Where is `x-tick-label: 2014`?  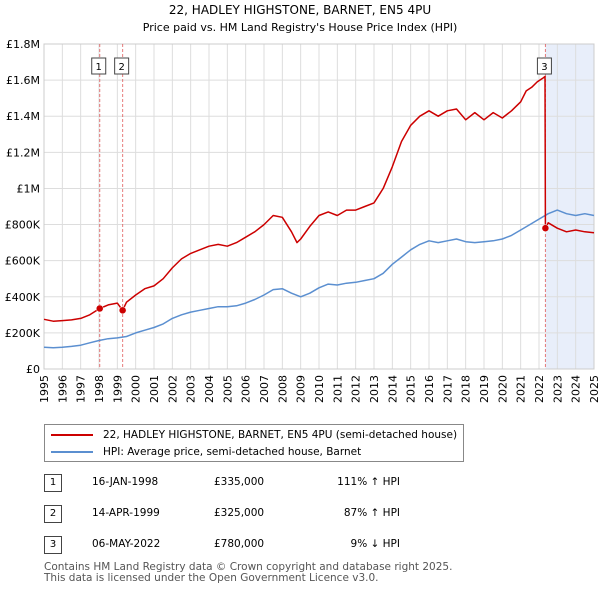
x-tick-label: 2014 is located at coordinates (392, 389).